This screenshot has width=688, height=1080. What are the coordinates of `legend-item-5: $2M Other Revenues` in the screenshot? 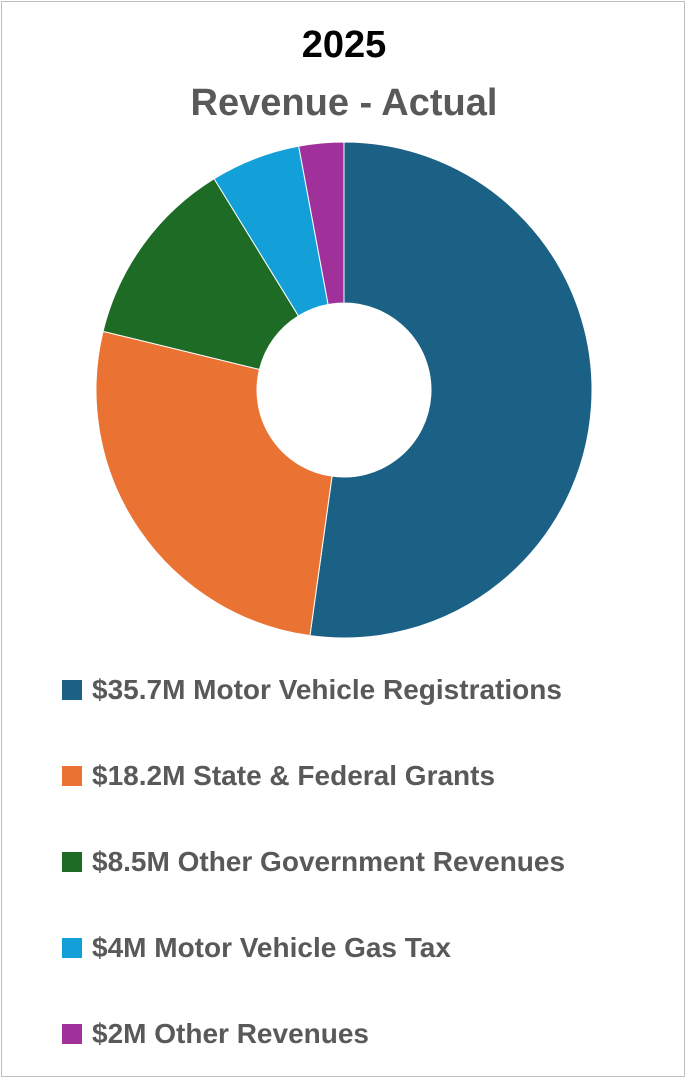 It's located at (215, 1034).